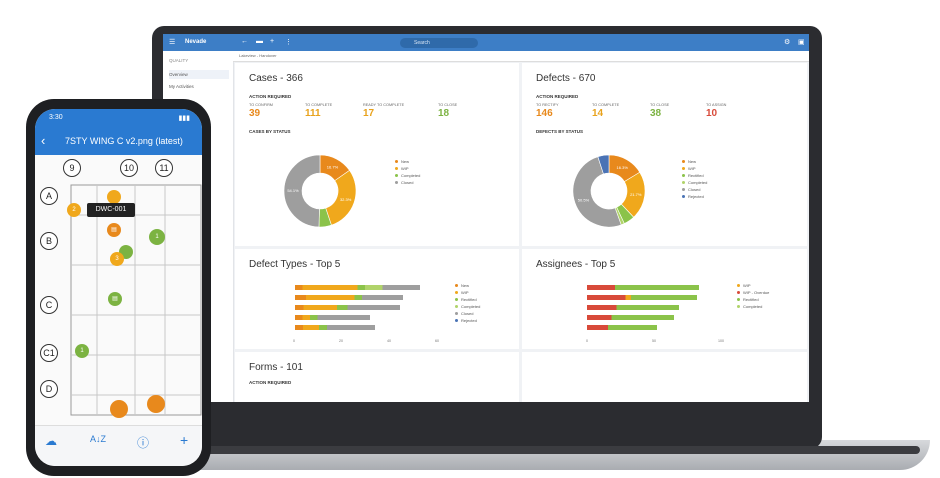 The image size is (940, 478). Describe the element at coordinates (721, 341) in the screenshot. I see `axis-tick: 100` at that location.